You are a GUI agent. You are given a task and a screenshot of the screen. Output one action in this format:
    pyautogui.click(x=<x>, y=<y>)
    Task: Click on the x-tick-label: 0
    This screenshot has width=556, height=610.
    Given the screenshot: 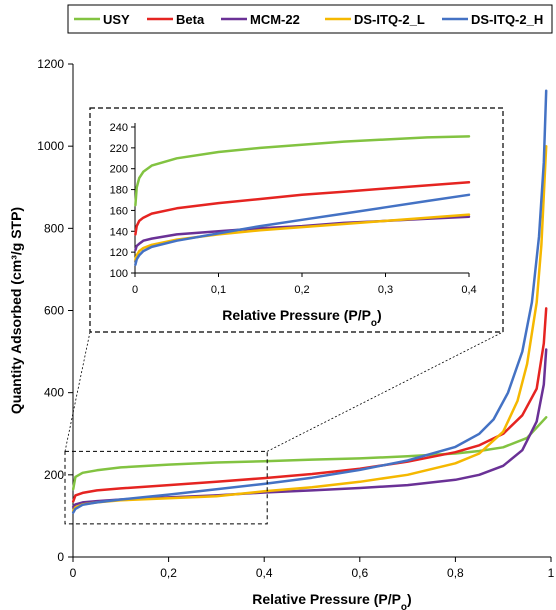 What is the action you would take?
    pyautogui.click(x=73, y=573)
    